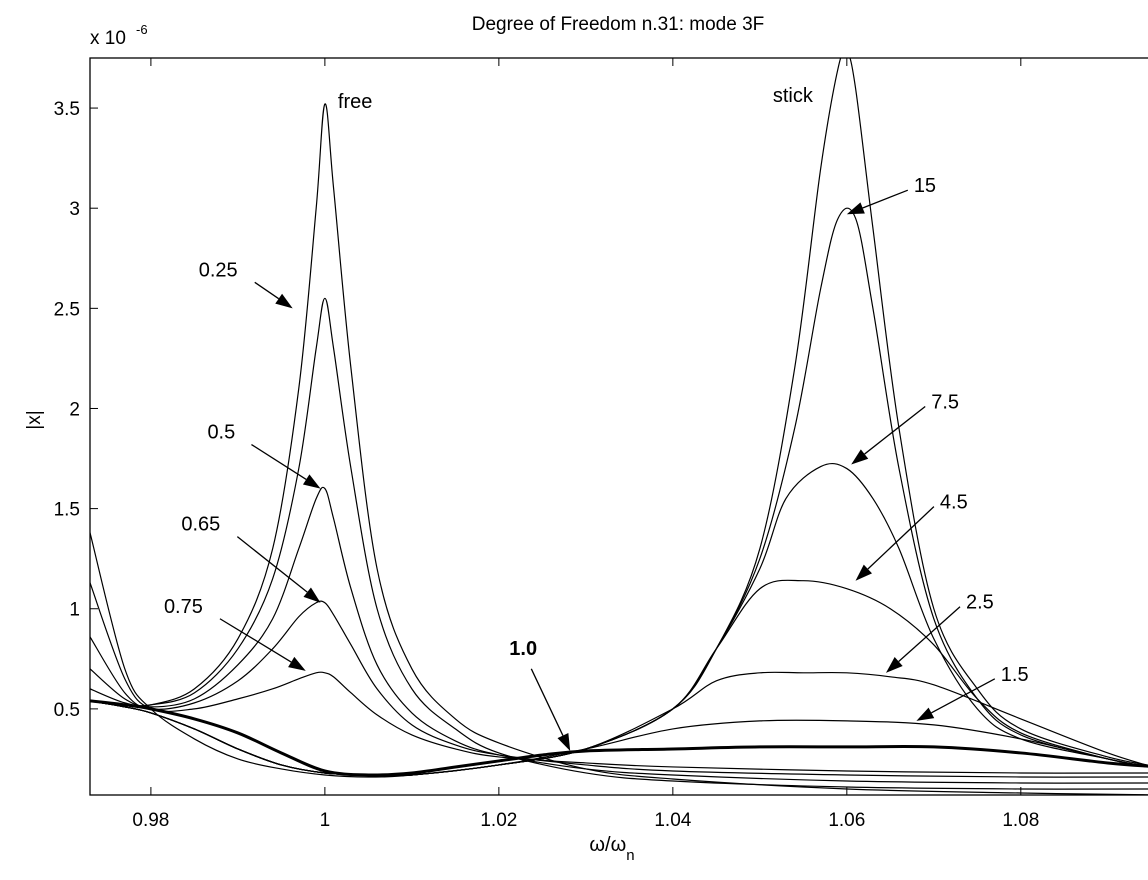  I want to click on y-tick-label: 2.5, so click(67, 309).